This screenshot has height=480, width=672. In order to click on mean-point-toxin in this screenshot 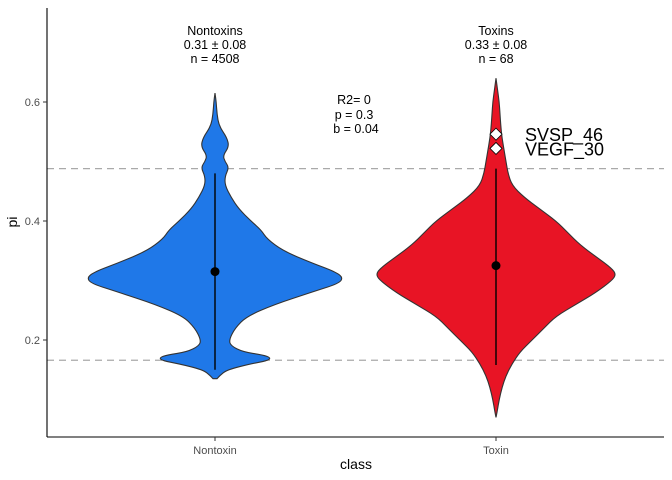, I will do `click(496, 266)`.